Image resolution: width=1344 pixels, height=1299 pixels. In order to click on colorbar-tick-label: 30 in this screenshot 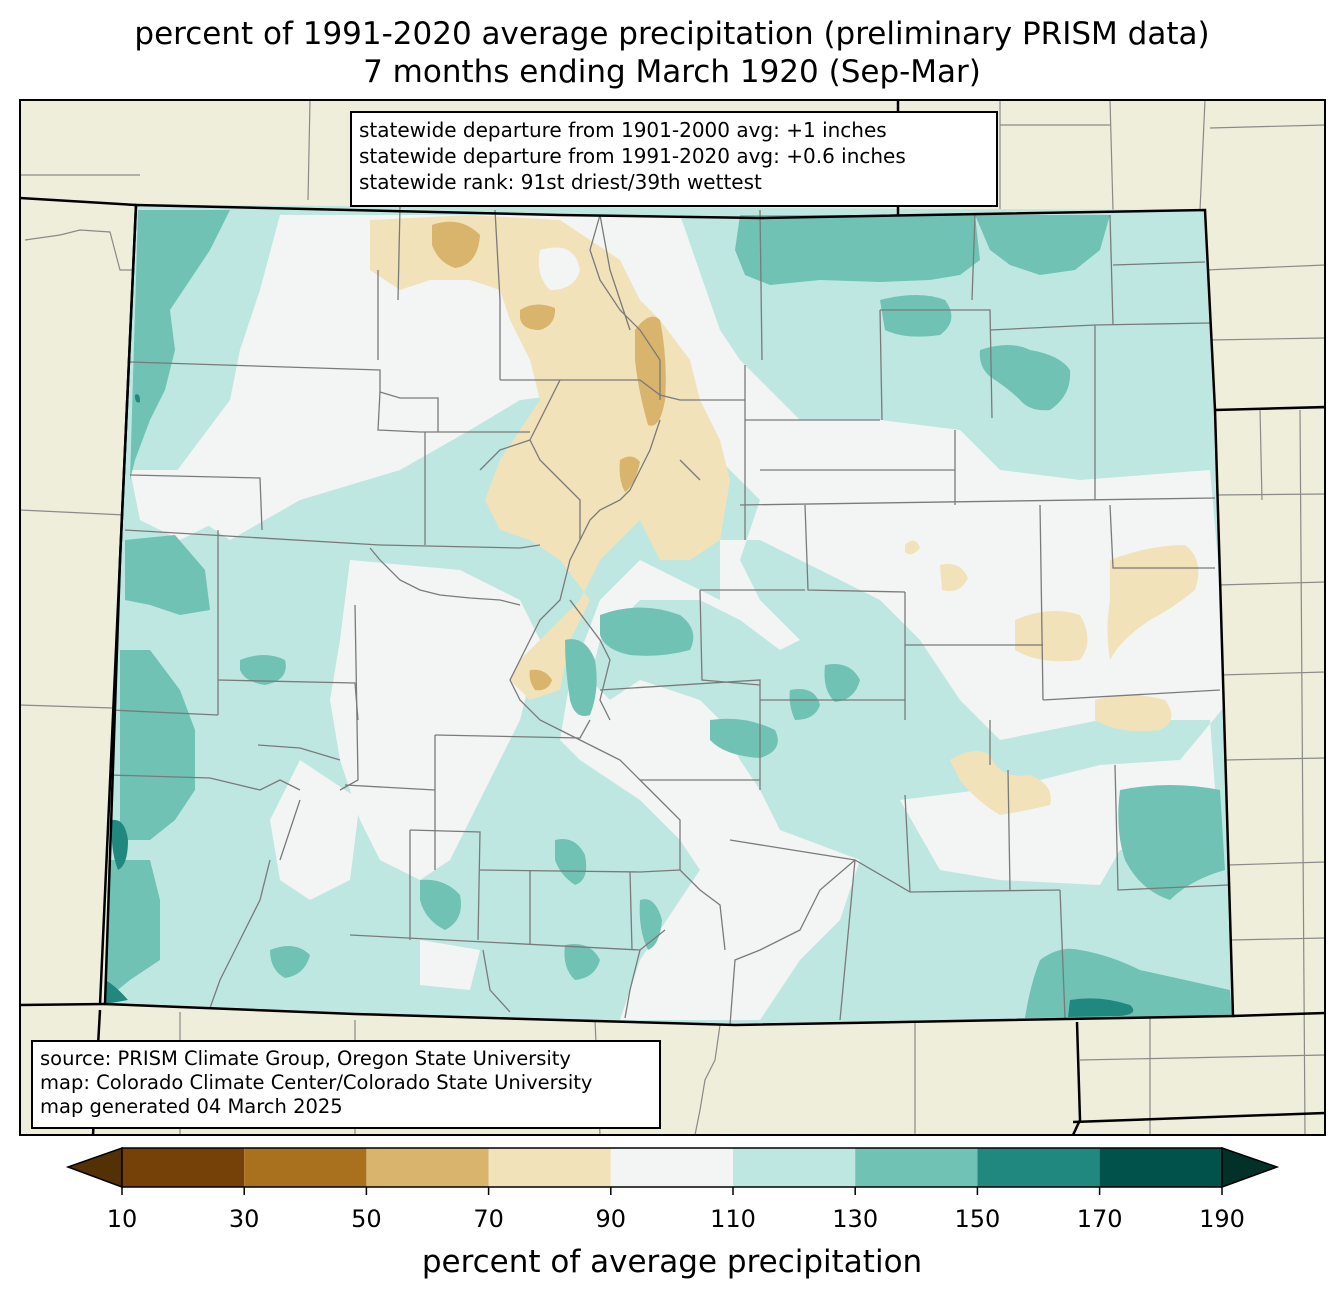, I will do `click(244, 1219)`.